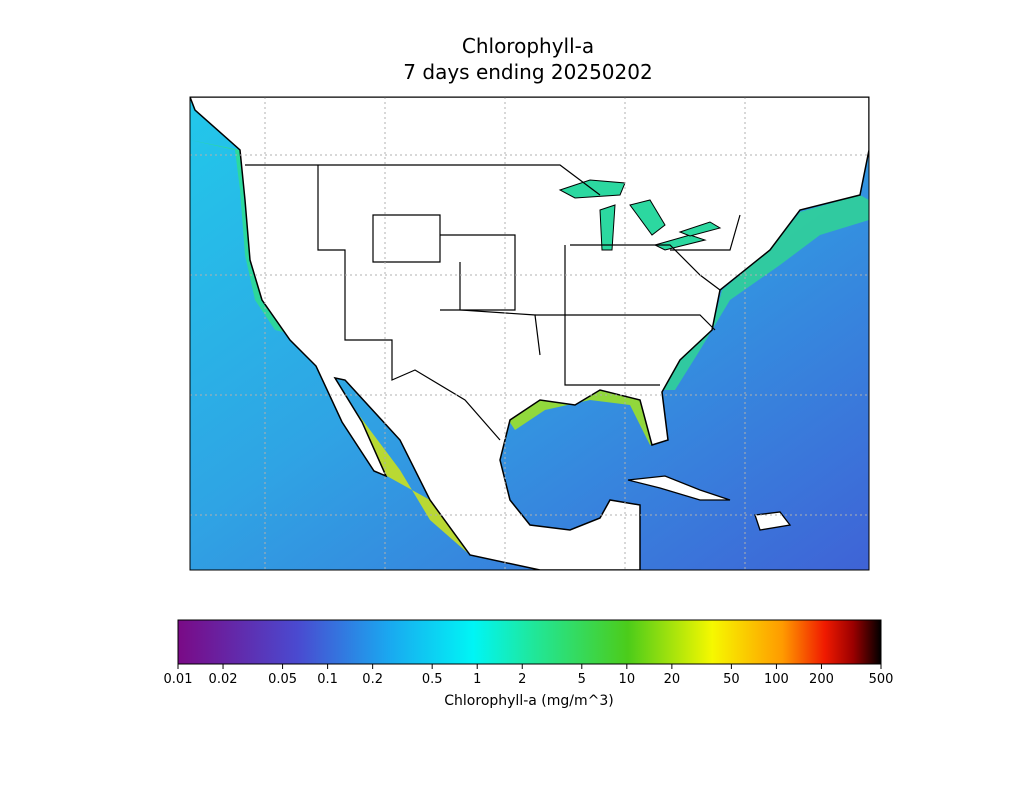 The image size is (1031, 800). Describe the element at coordinates (679, 488) in the screenshot. I see `cuba` at that location.